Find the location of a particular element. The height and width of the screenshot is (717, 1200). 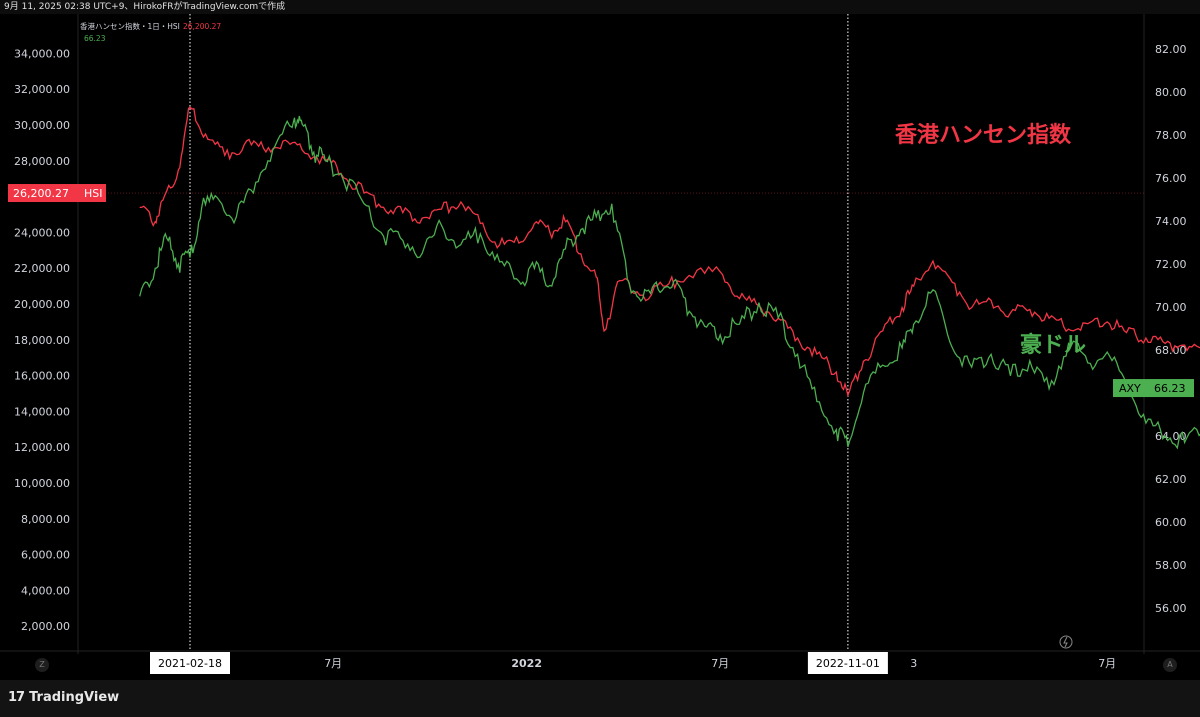

footer-bar: 17 TradingView is located at coordinates (600, 698).